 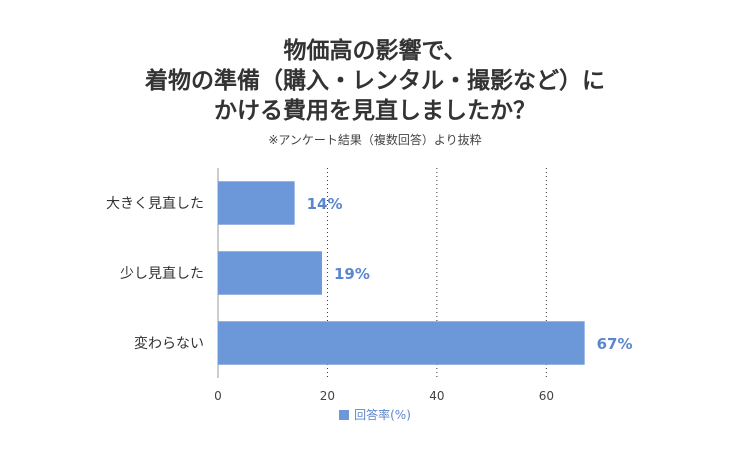 What do you see at coordinates (375, 140) in the screenshot?
I see `chart-subtitle: ※アンケート結果（複数回答）より抜粋` at bounding box center [375, 140].